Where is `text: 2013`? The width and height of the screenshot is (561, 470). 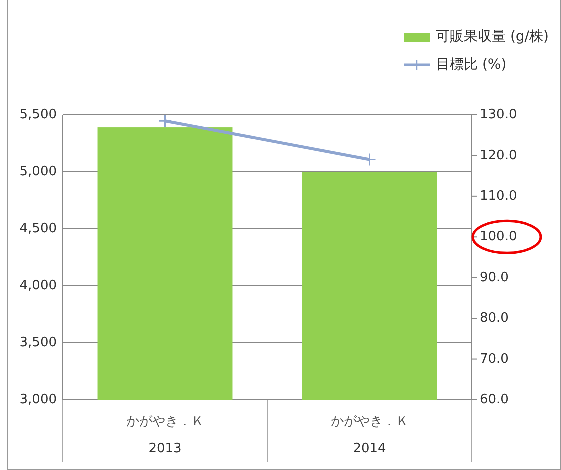
text: 2013 is located at coordinates (165, 449).